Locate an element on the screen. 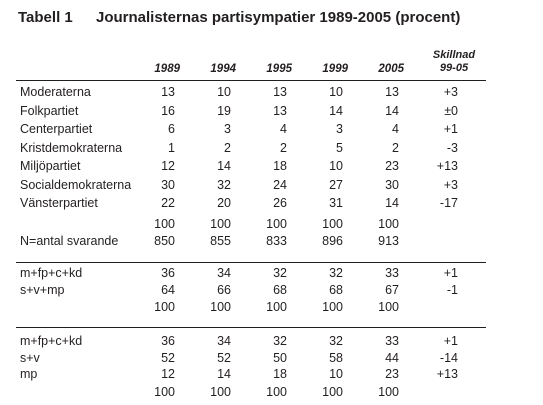 Image resolution: width=543 pixels, height=405 pixels. row-label: m+fp+c+kd is located at coordinates (51, 341).